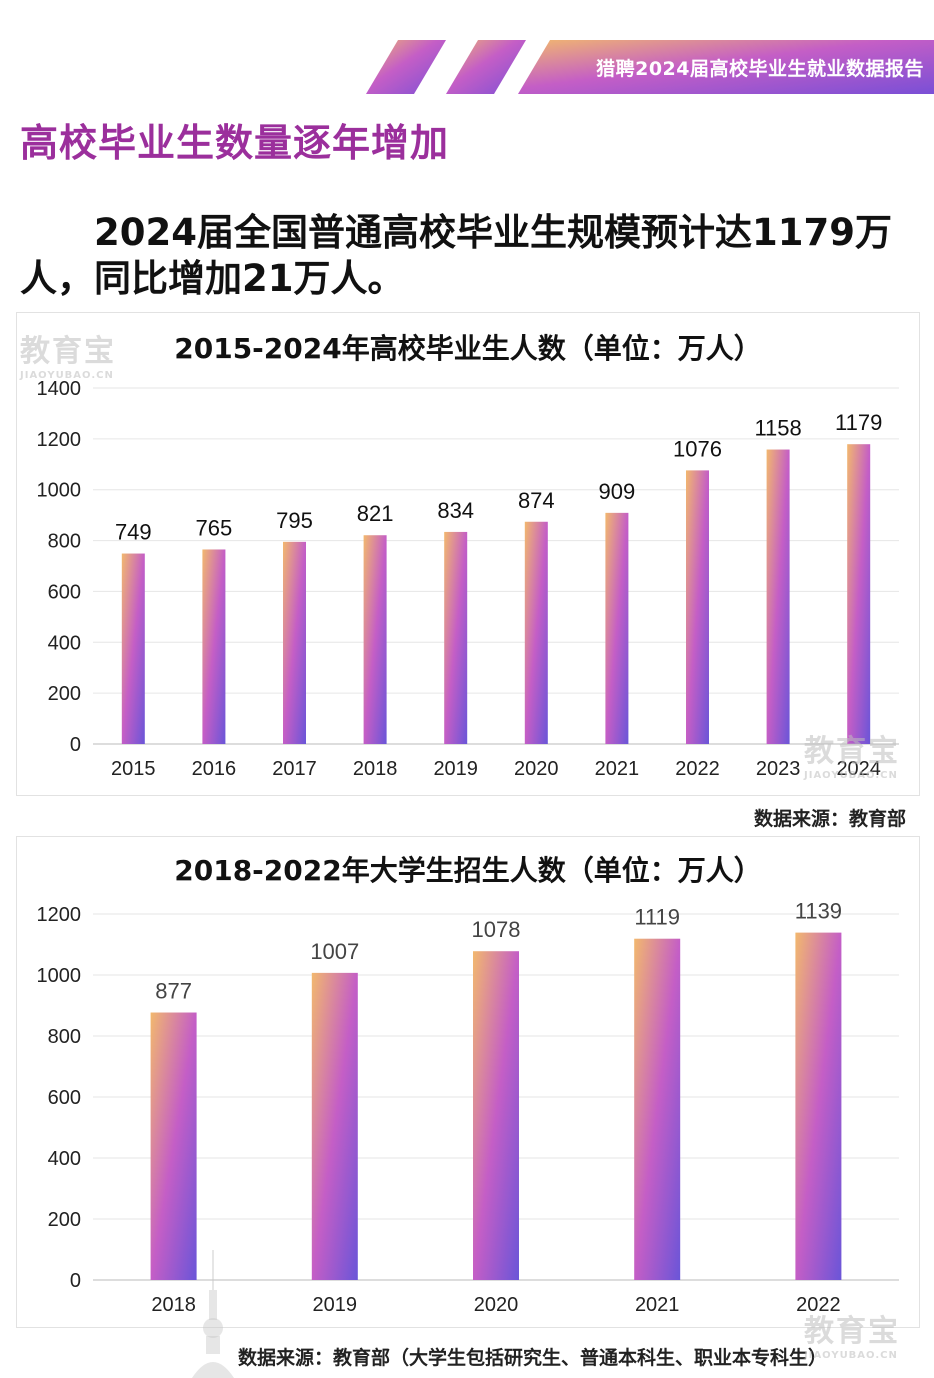  I want to click on chart-title: 2015-2024年高校毕业生人数（单位：万人）, so click(468, 348).